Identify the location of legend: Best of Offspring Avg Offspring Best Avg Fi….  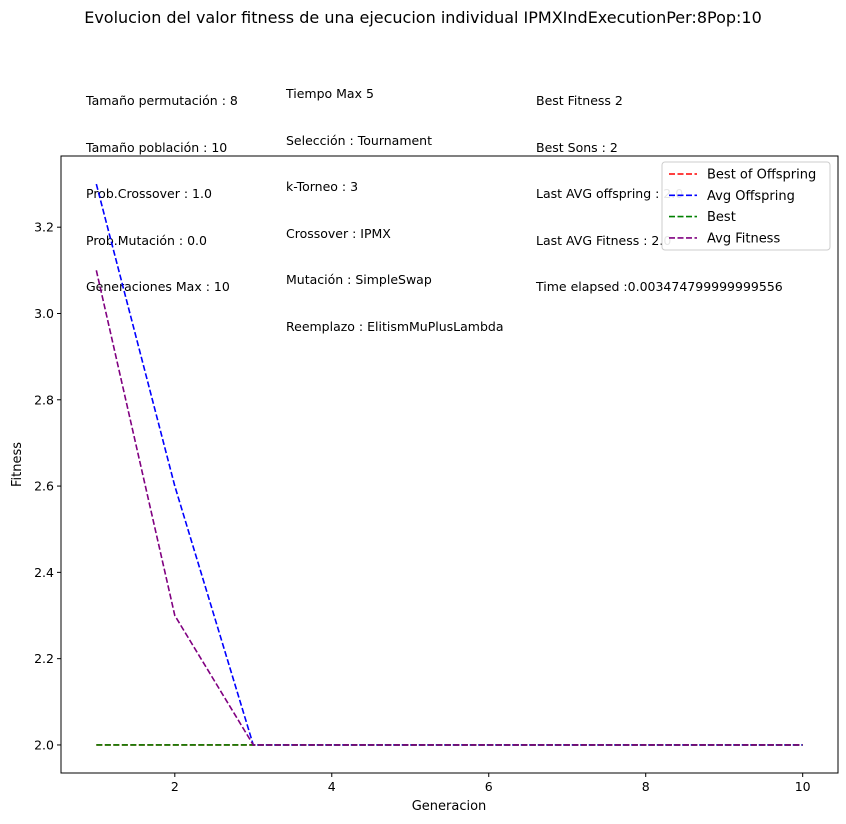
(746, 206).